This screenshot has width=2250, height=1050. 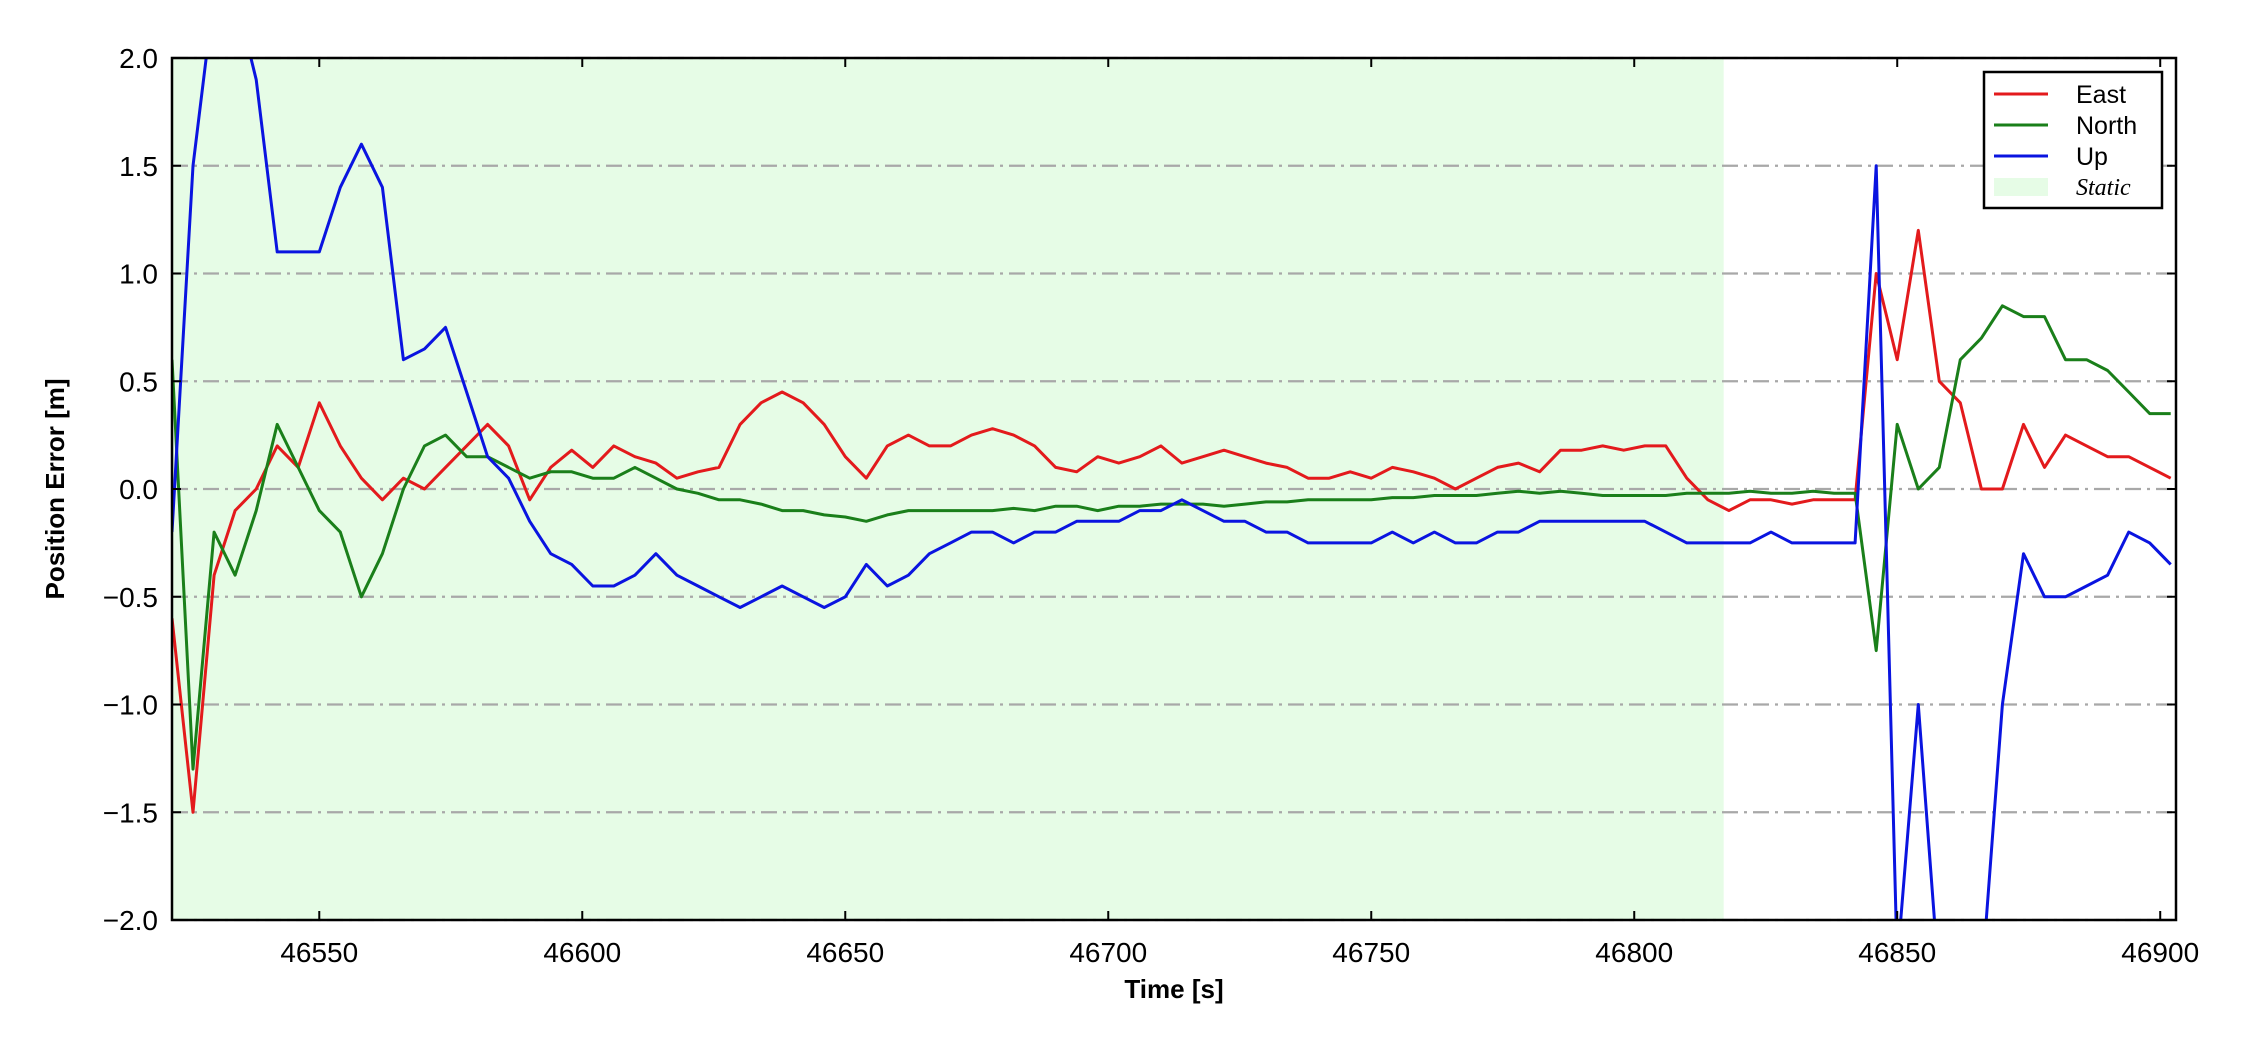 What do you see at coordinates (2021, 187) in the screenshot?
I see `legend-swatch` at bounding box center [2021, 187].